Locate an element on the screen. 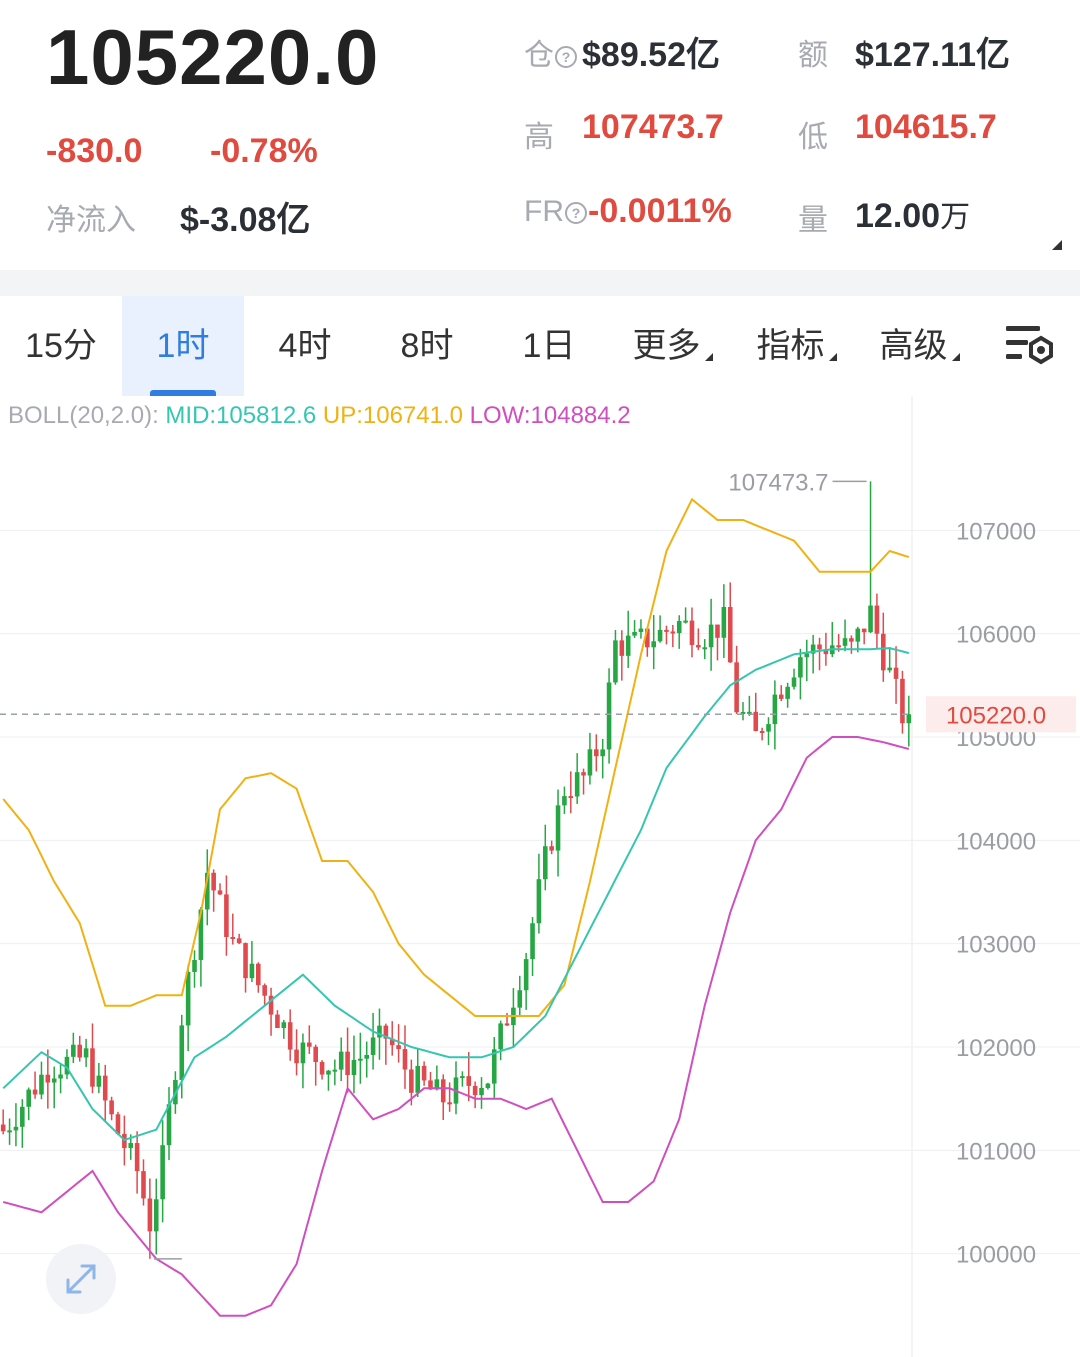 The height and width of the screenshot is (1357, 1080). tab-1d: 1日 is located at coordinates (549, 346).